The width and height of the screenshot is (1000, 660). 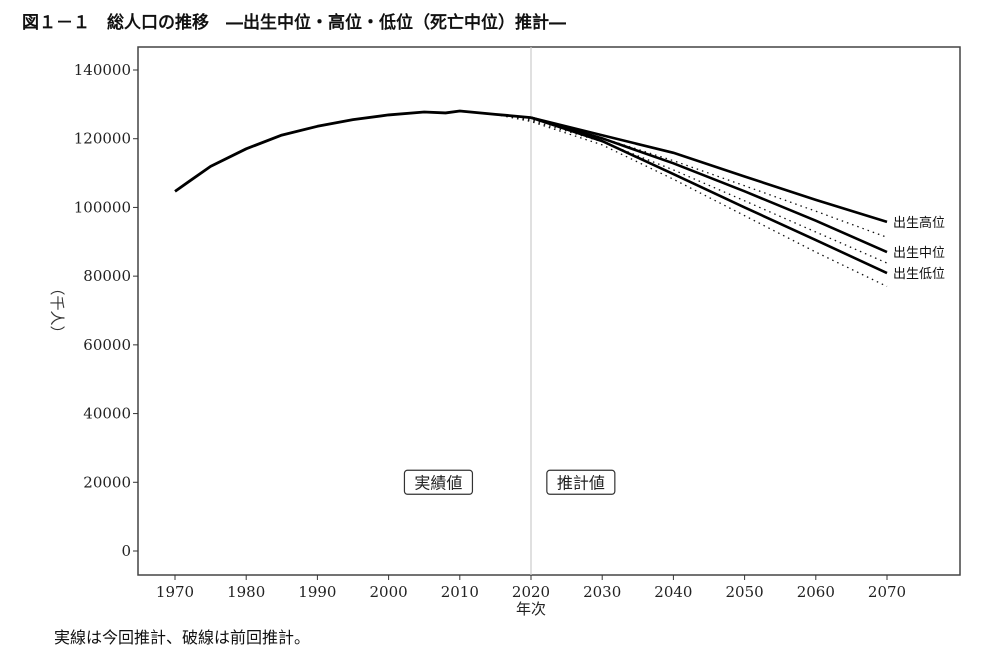 What do you see at coordinates (175, 592) in the screenshot?
I see `x-tick-label: 1970` at bounding box center [175, 592].